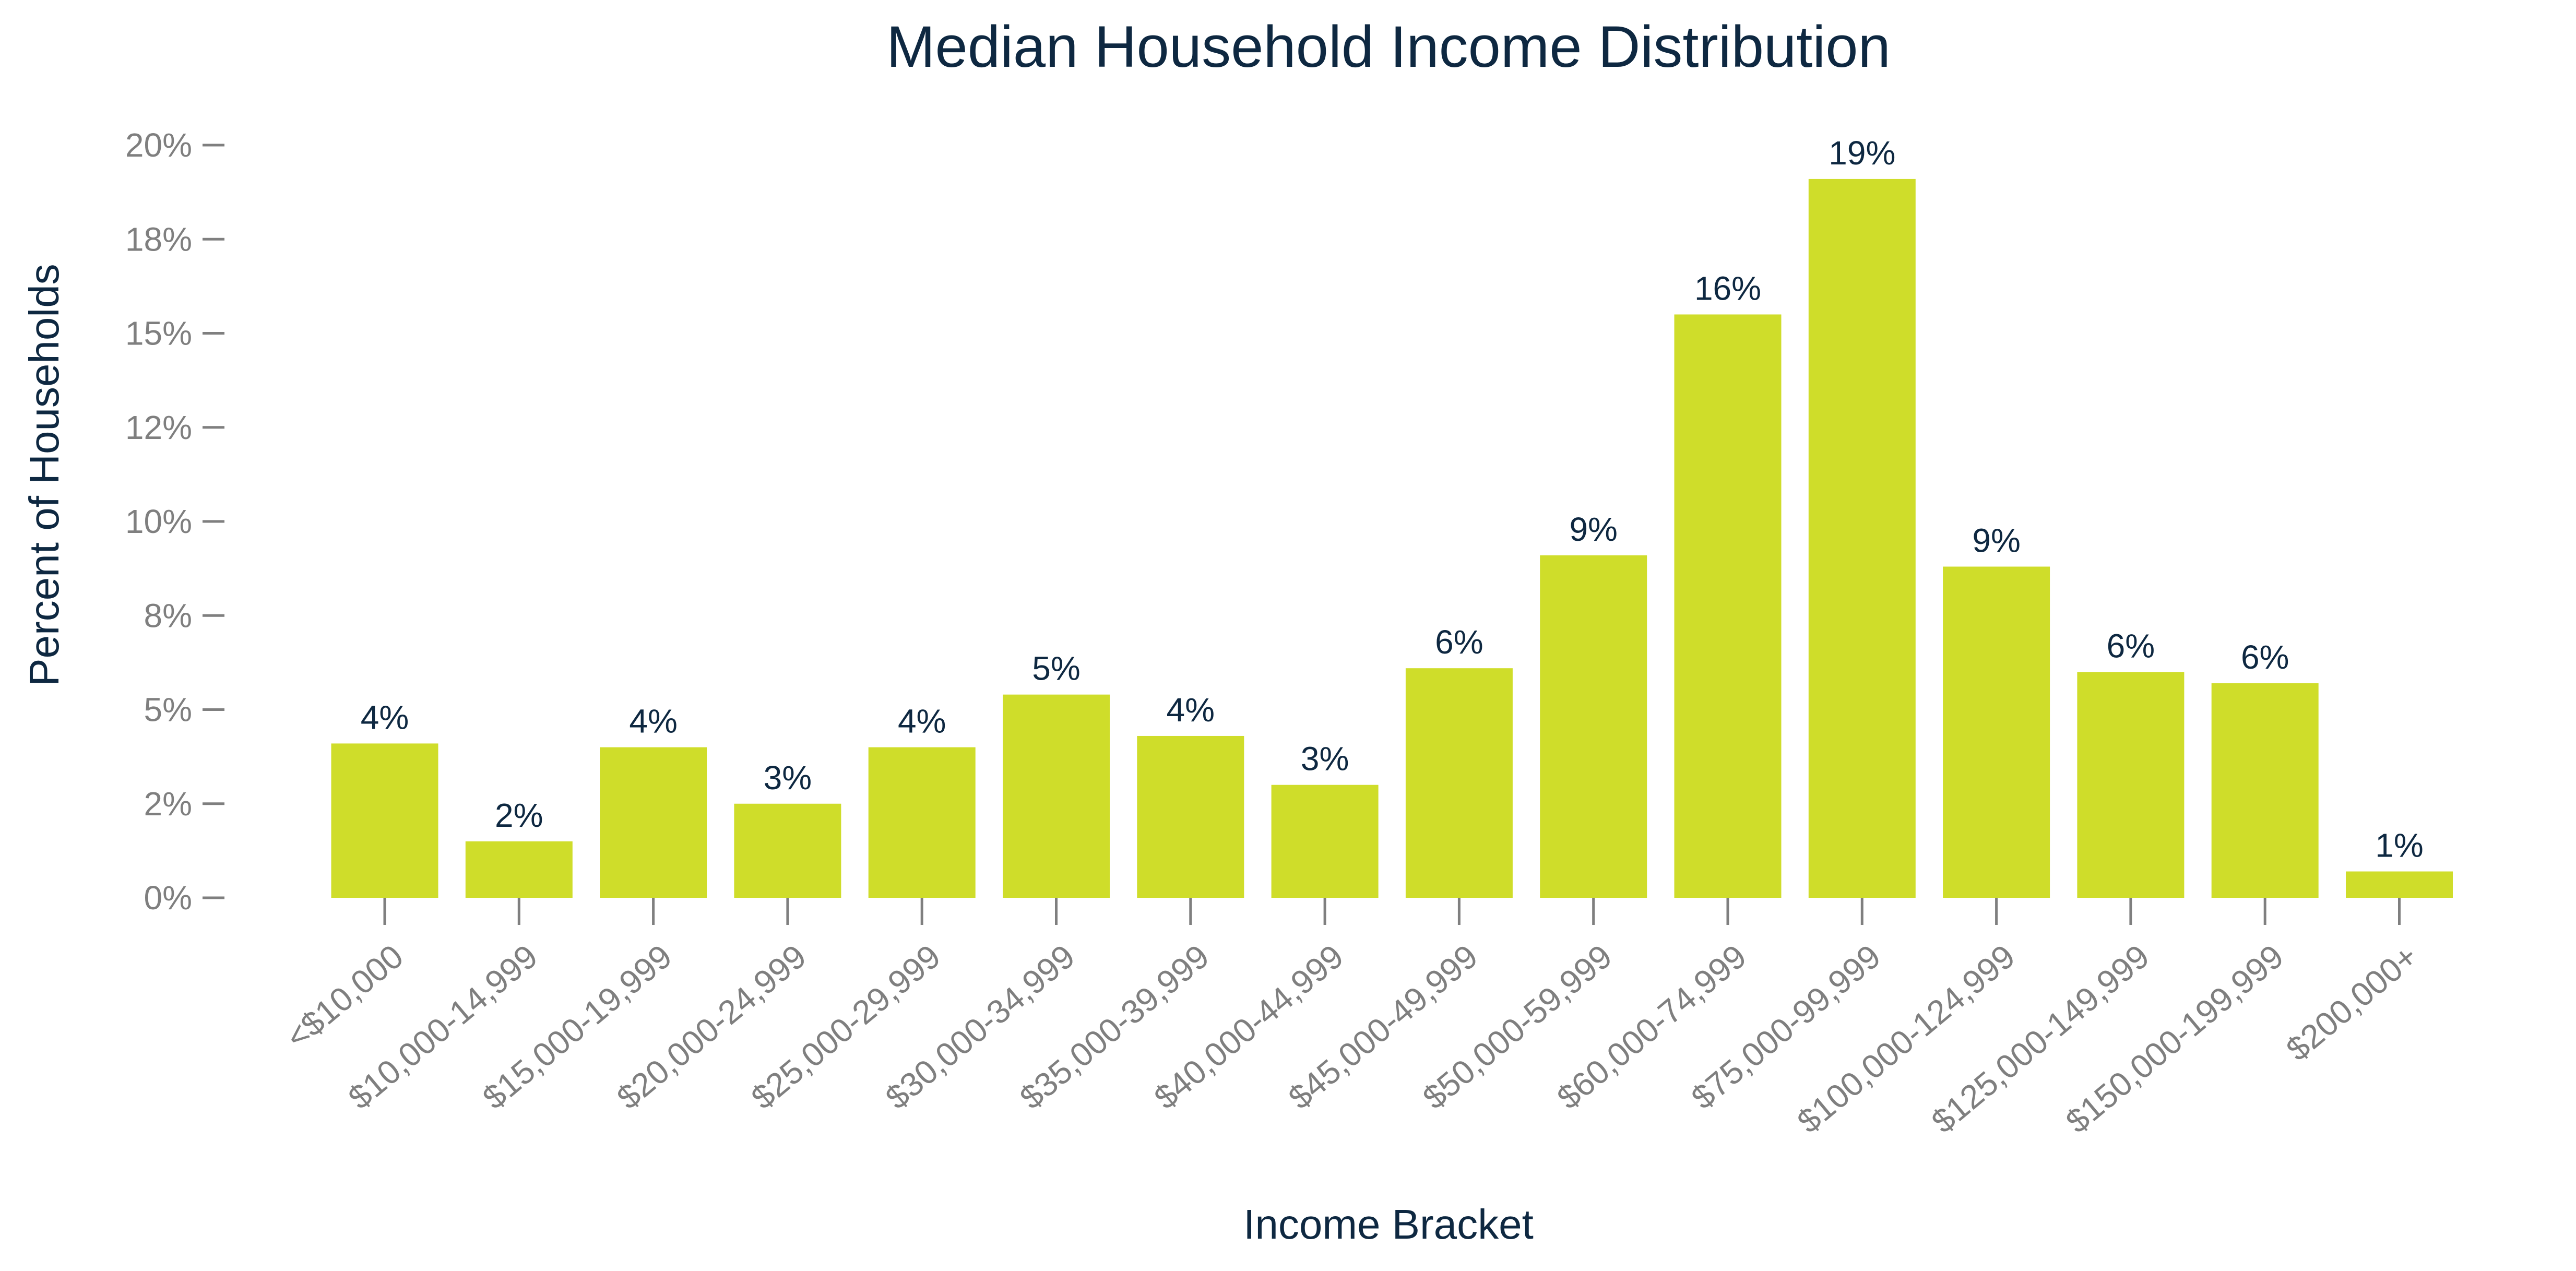 The image size is (2576, 1271). What do you see at coordinates (2174, 1039) in the screenshot?
I see `x-tick-label: $150,000-199,999` at bounding box center [2174, 1039].